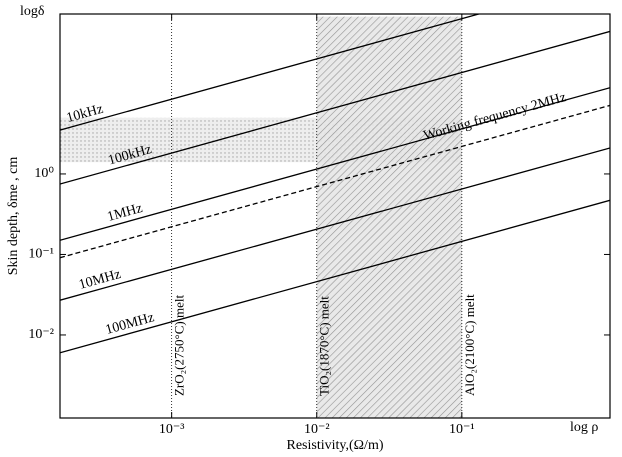  What do you see at coordinates (44, 173) in the screenshot?
I see `y-tick-label: 10⁰` at bounding box center [44, 173].